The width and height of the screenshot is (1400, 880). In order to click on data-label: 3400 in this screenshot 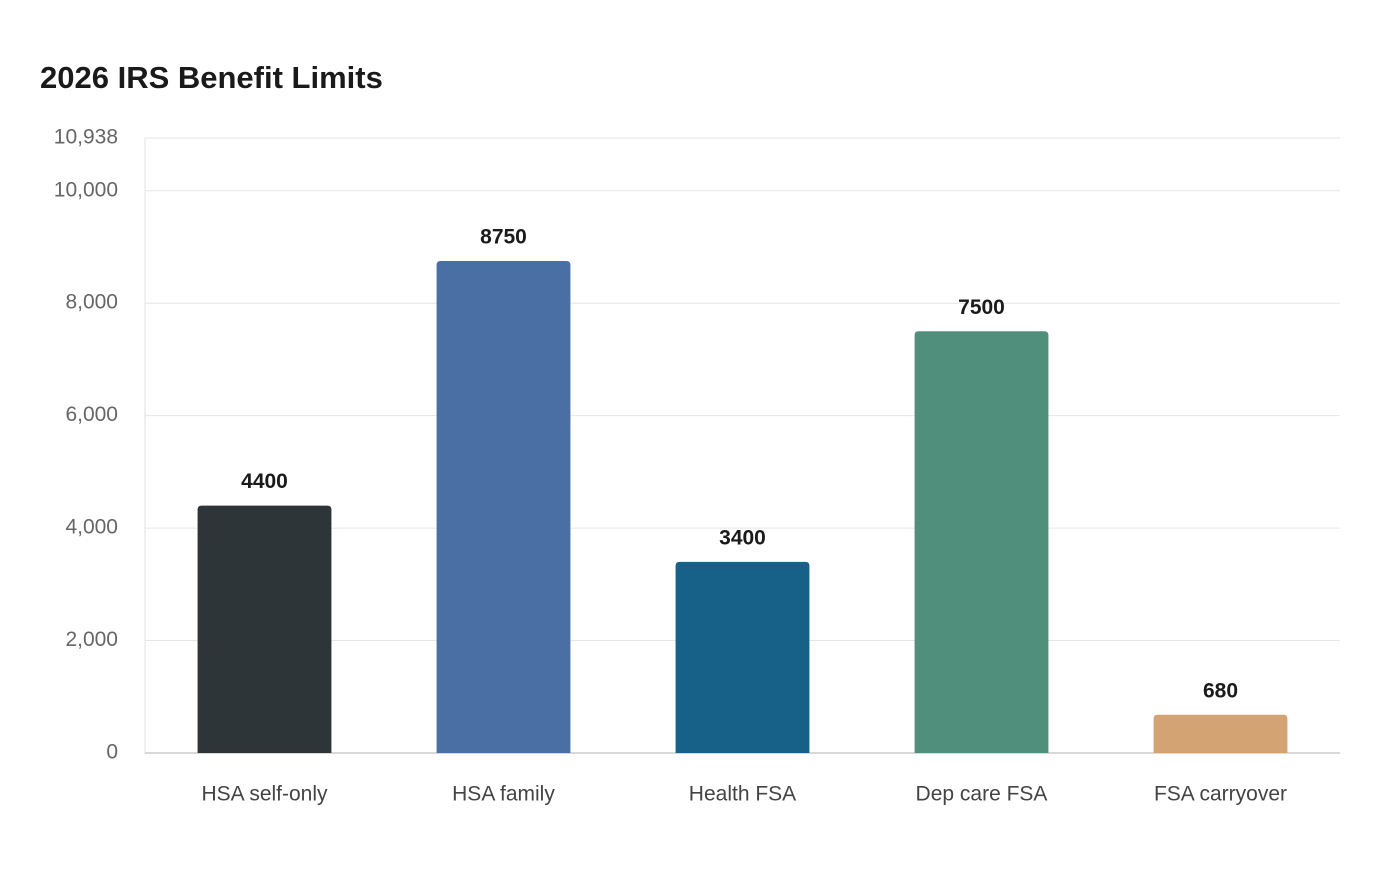, I will do `click(742, 537)`.